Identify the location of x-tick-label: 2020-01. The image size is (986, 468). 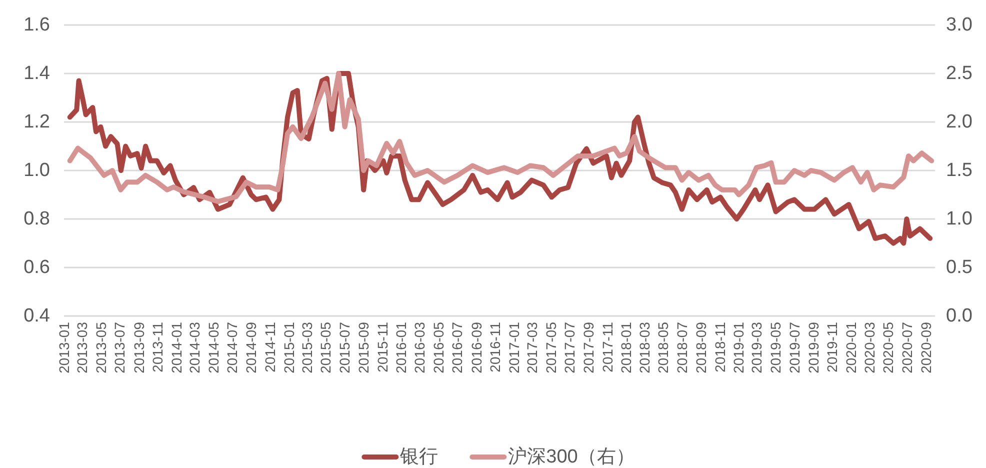
(850, 348).